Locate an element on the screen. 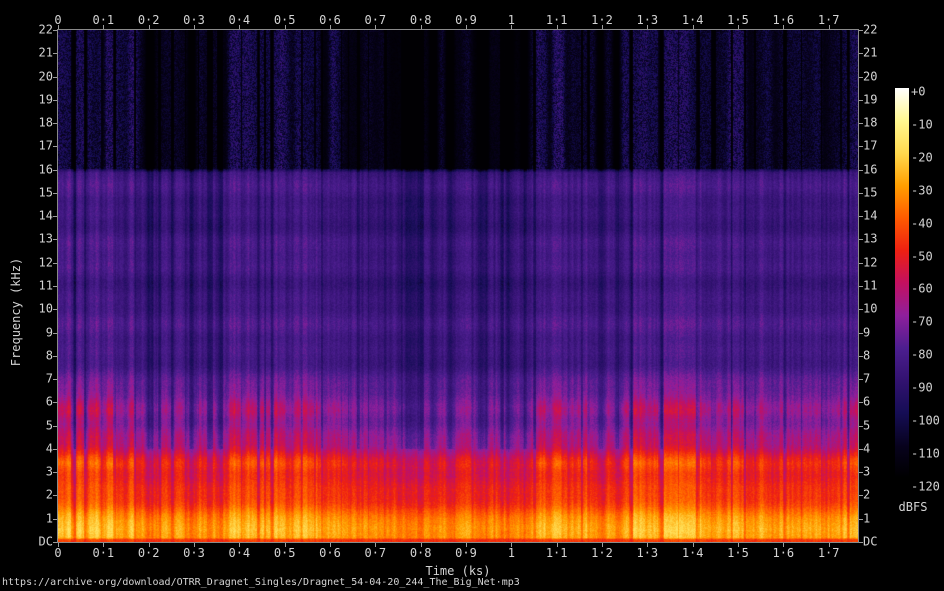 This screenshot has height=591, width=944. level-tick-label: +0 is located at coordinates (918, 91).